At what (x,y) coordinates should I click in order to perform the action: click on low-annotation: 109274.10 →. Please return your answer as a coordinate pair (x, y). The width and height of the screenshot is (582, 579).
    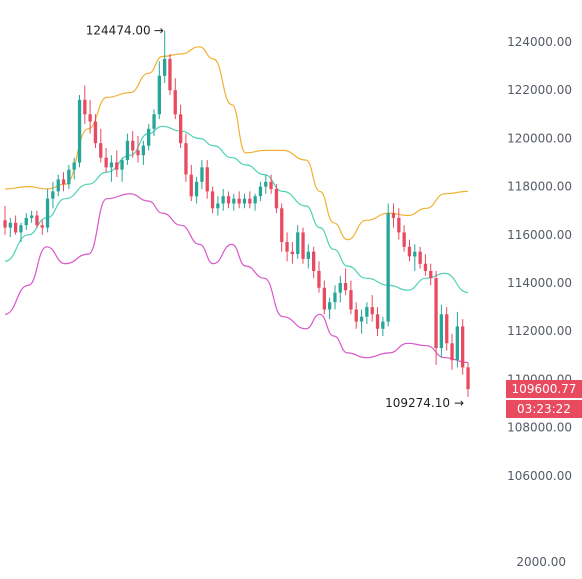
    Looking at the image, I should click on (424, 403).